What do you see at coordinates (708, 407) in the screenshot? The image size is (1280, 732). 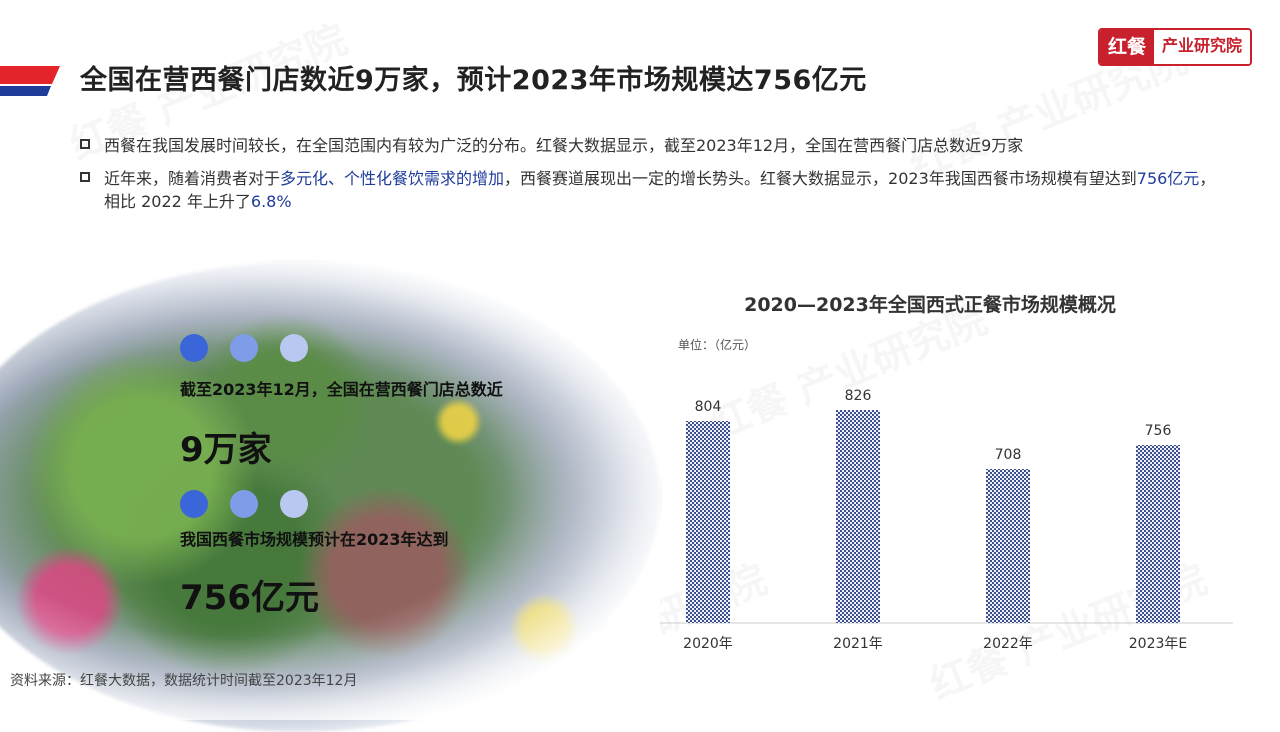 I see `data-label: 804` at bounding box center [708, 407].